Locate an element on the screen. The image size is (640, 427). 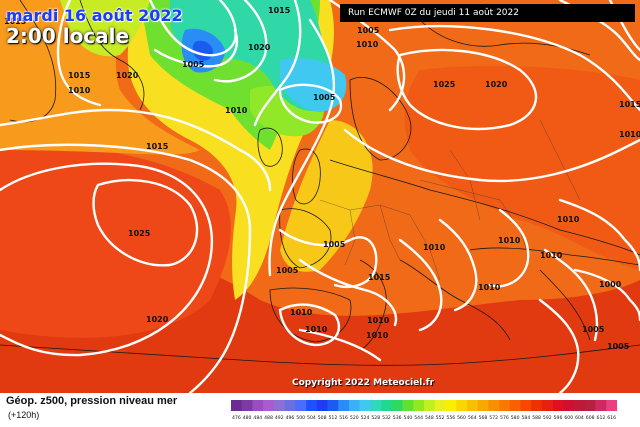
scale-label: 508 is located at coordinates (322, 418).